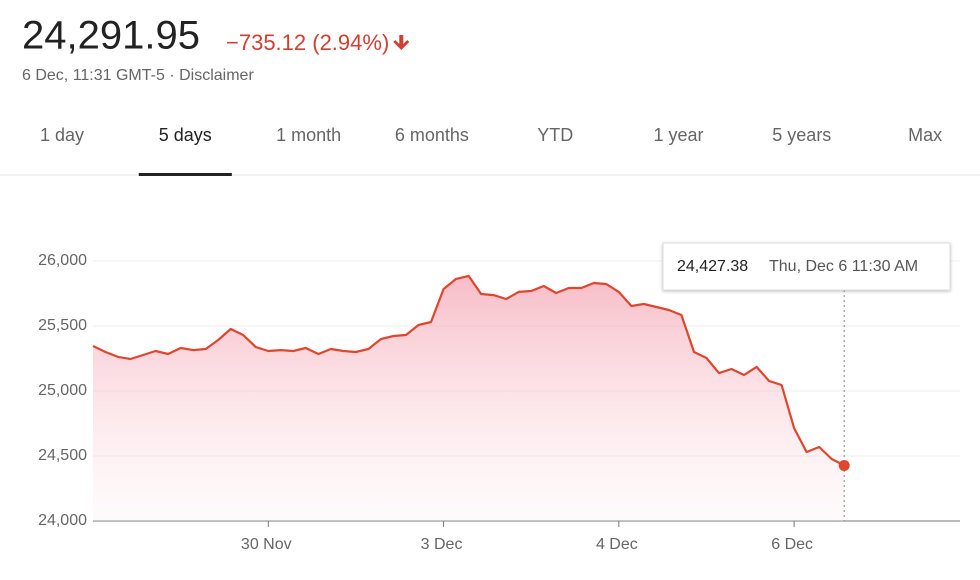  I want to click on range-tab: 5 years, so click(801, 135).